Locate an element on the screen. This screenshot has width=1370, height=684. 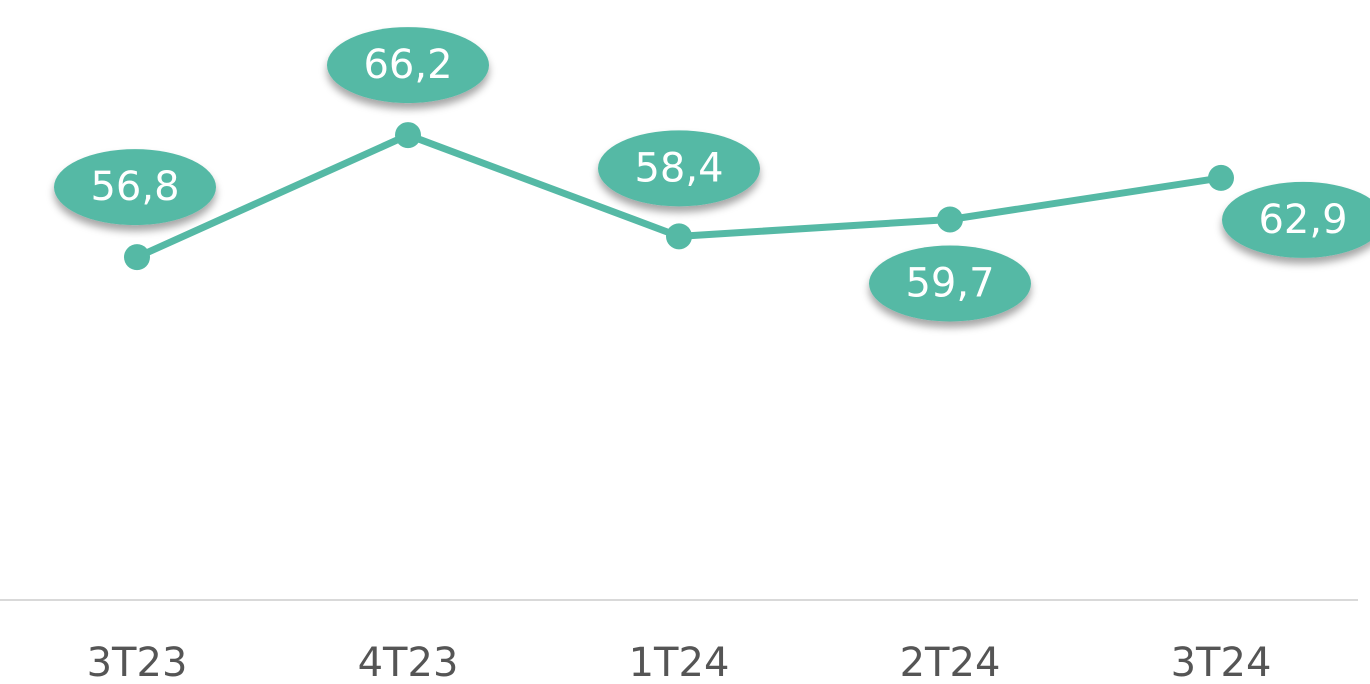
data-label: 56,8 is located at coordinates (134, 187).